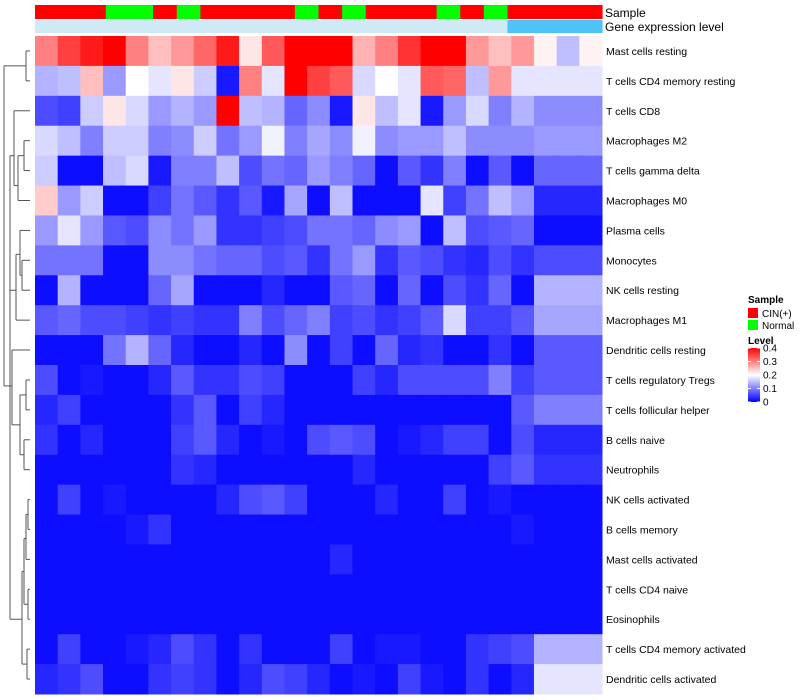  What do you see at coordinates (646, 142) in the screenshot?
I see `row-label: Macrophages M2` at bounding box center [646, 142].